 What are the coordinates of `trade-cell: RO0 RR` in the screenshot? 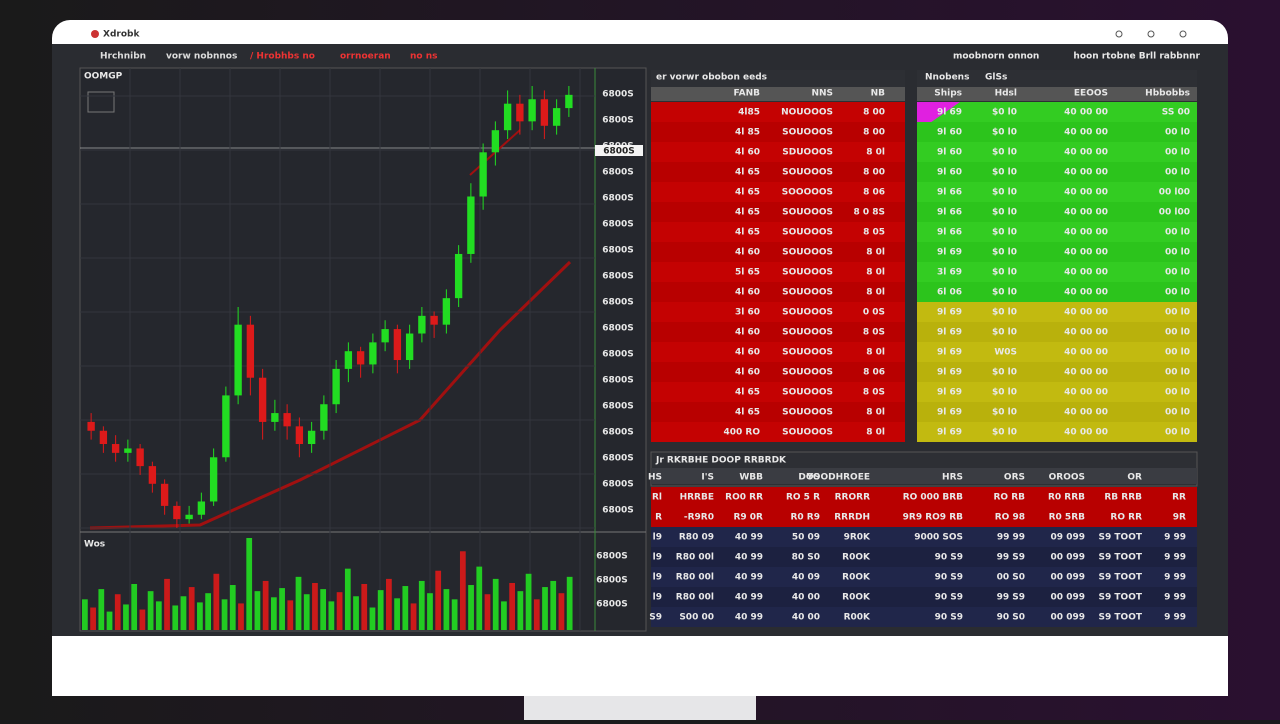 It's located at (744, 498).